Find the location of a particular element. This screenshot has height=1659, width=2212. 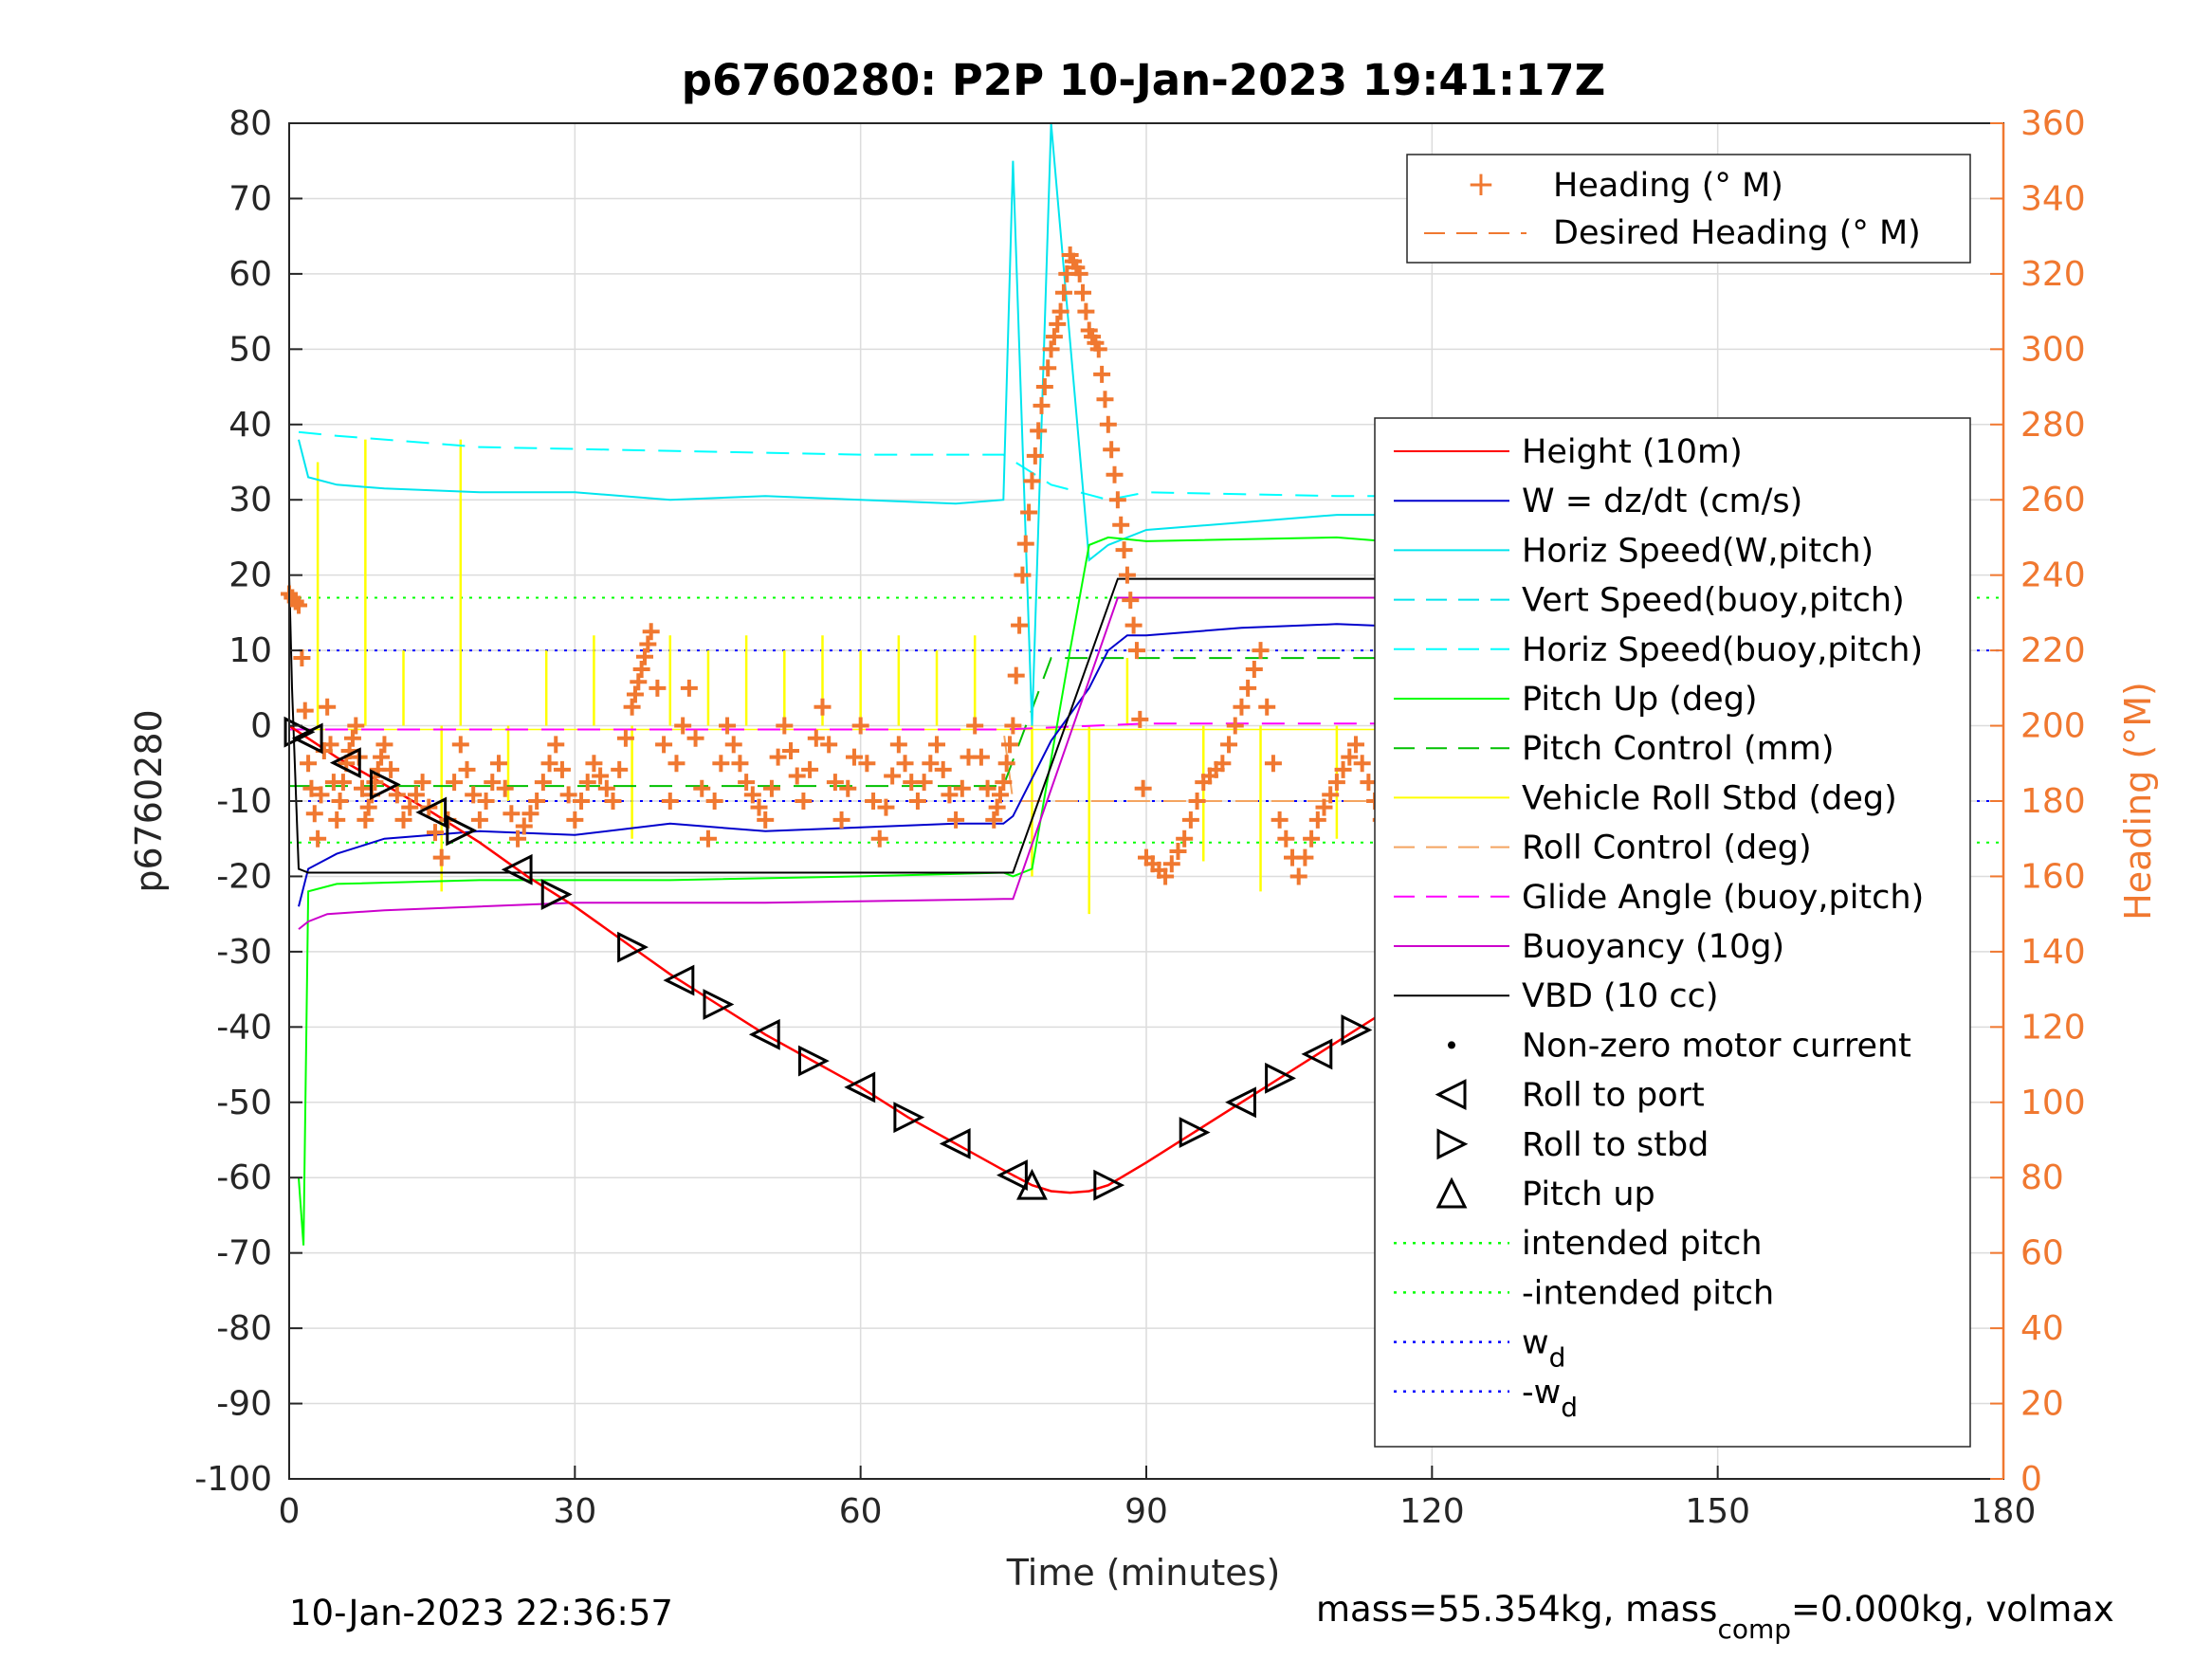

legend-item-18-label-sub: d is located at coordinates (1557, 1358).